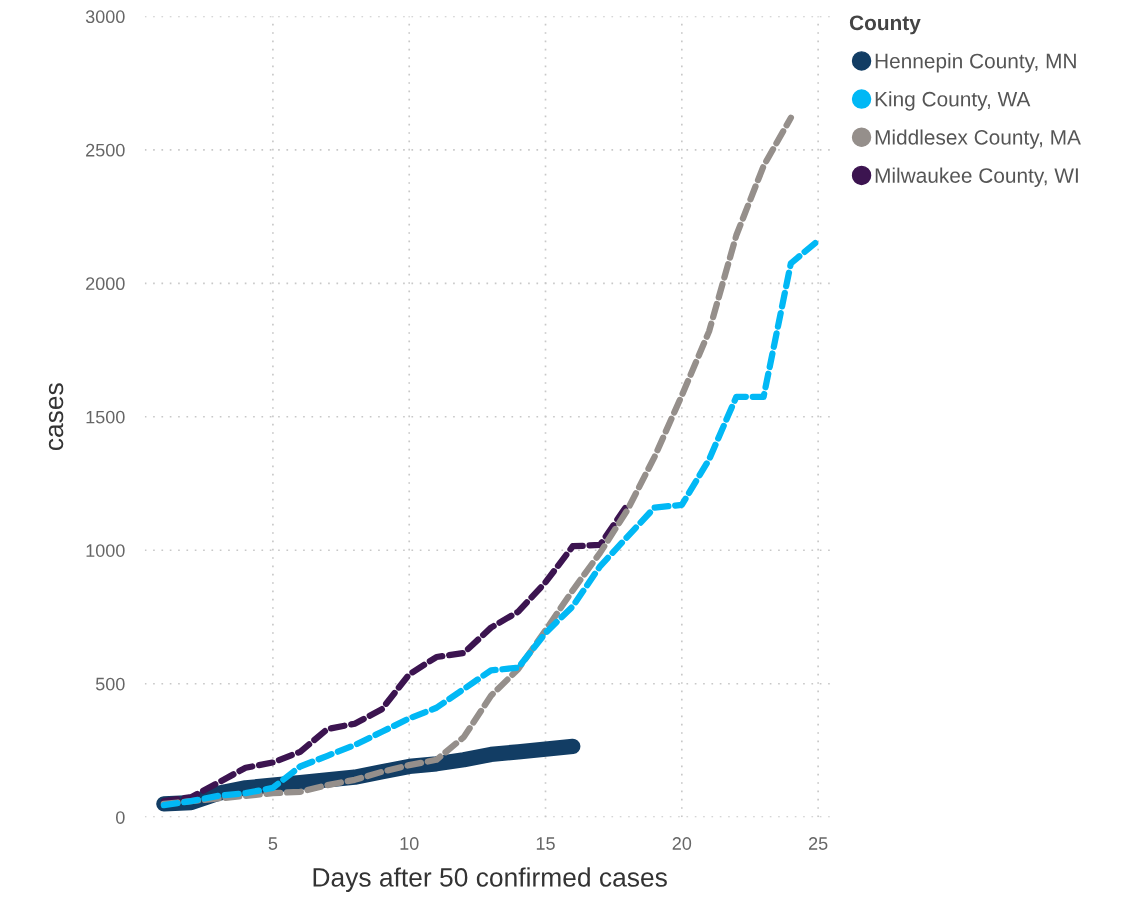 Image resolution: width=1140 pixels, height=909 pixels. What do you see at coordinates (682, 843) in the screenshot?
I see `x-tick-label: 20` at bounding box center [682, 843].